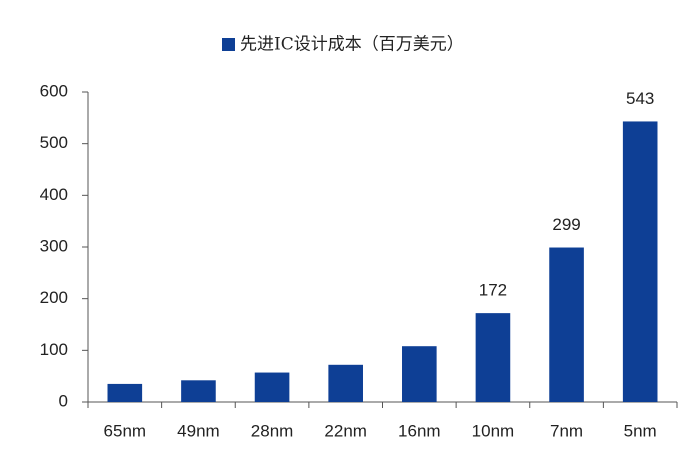 This screenshot has height=466, width=700. I want to click on x-tick-label: 7nm, so click(566, 430).